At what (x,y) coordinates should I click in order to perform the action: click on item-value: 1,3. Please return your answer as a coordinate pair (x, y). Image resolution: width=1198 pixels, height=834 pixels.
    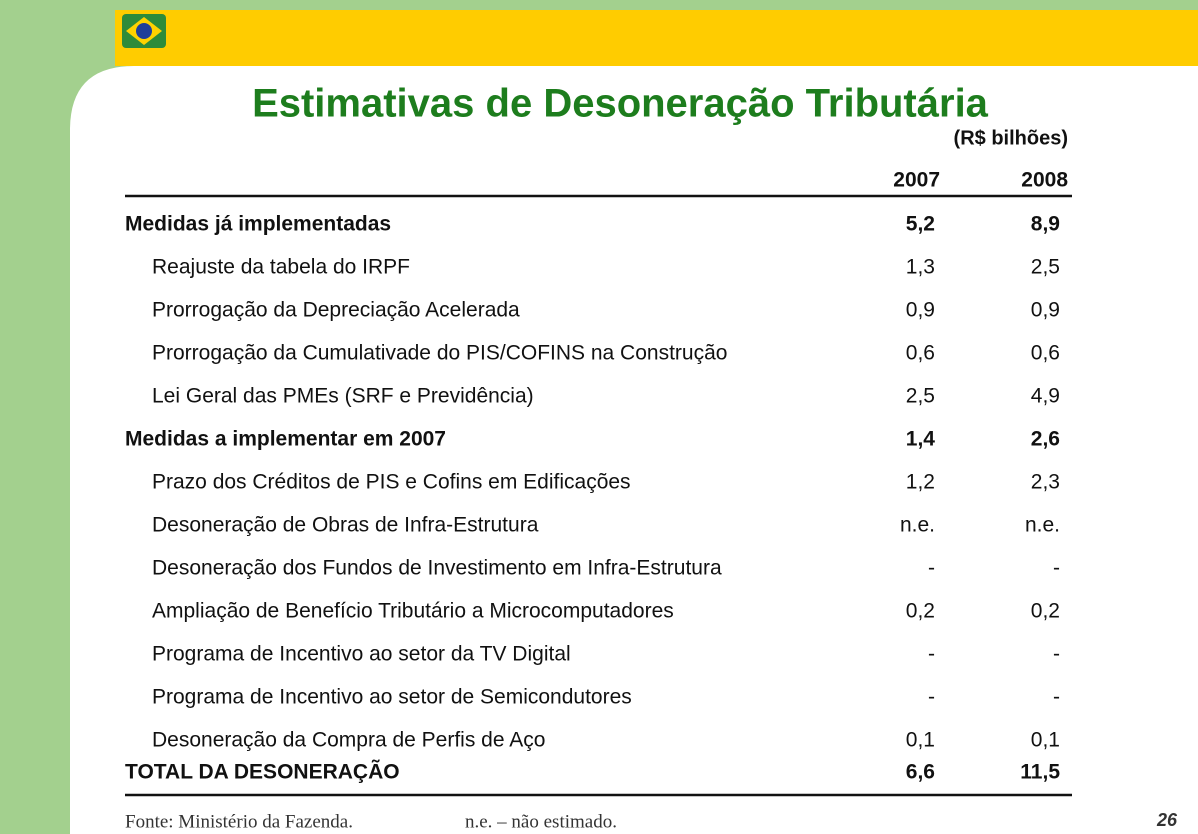
    Looking at the image, I should click on (920, 267).